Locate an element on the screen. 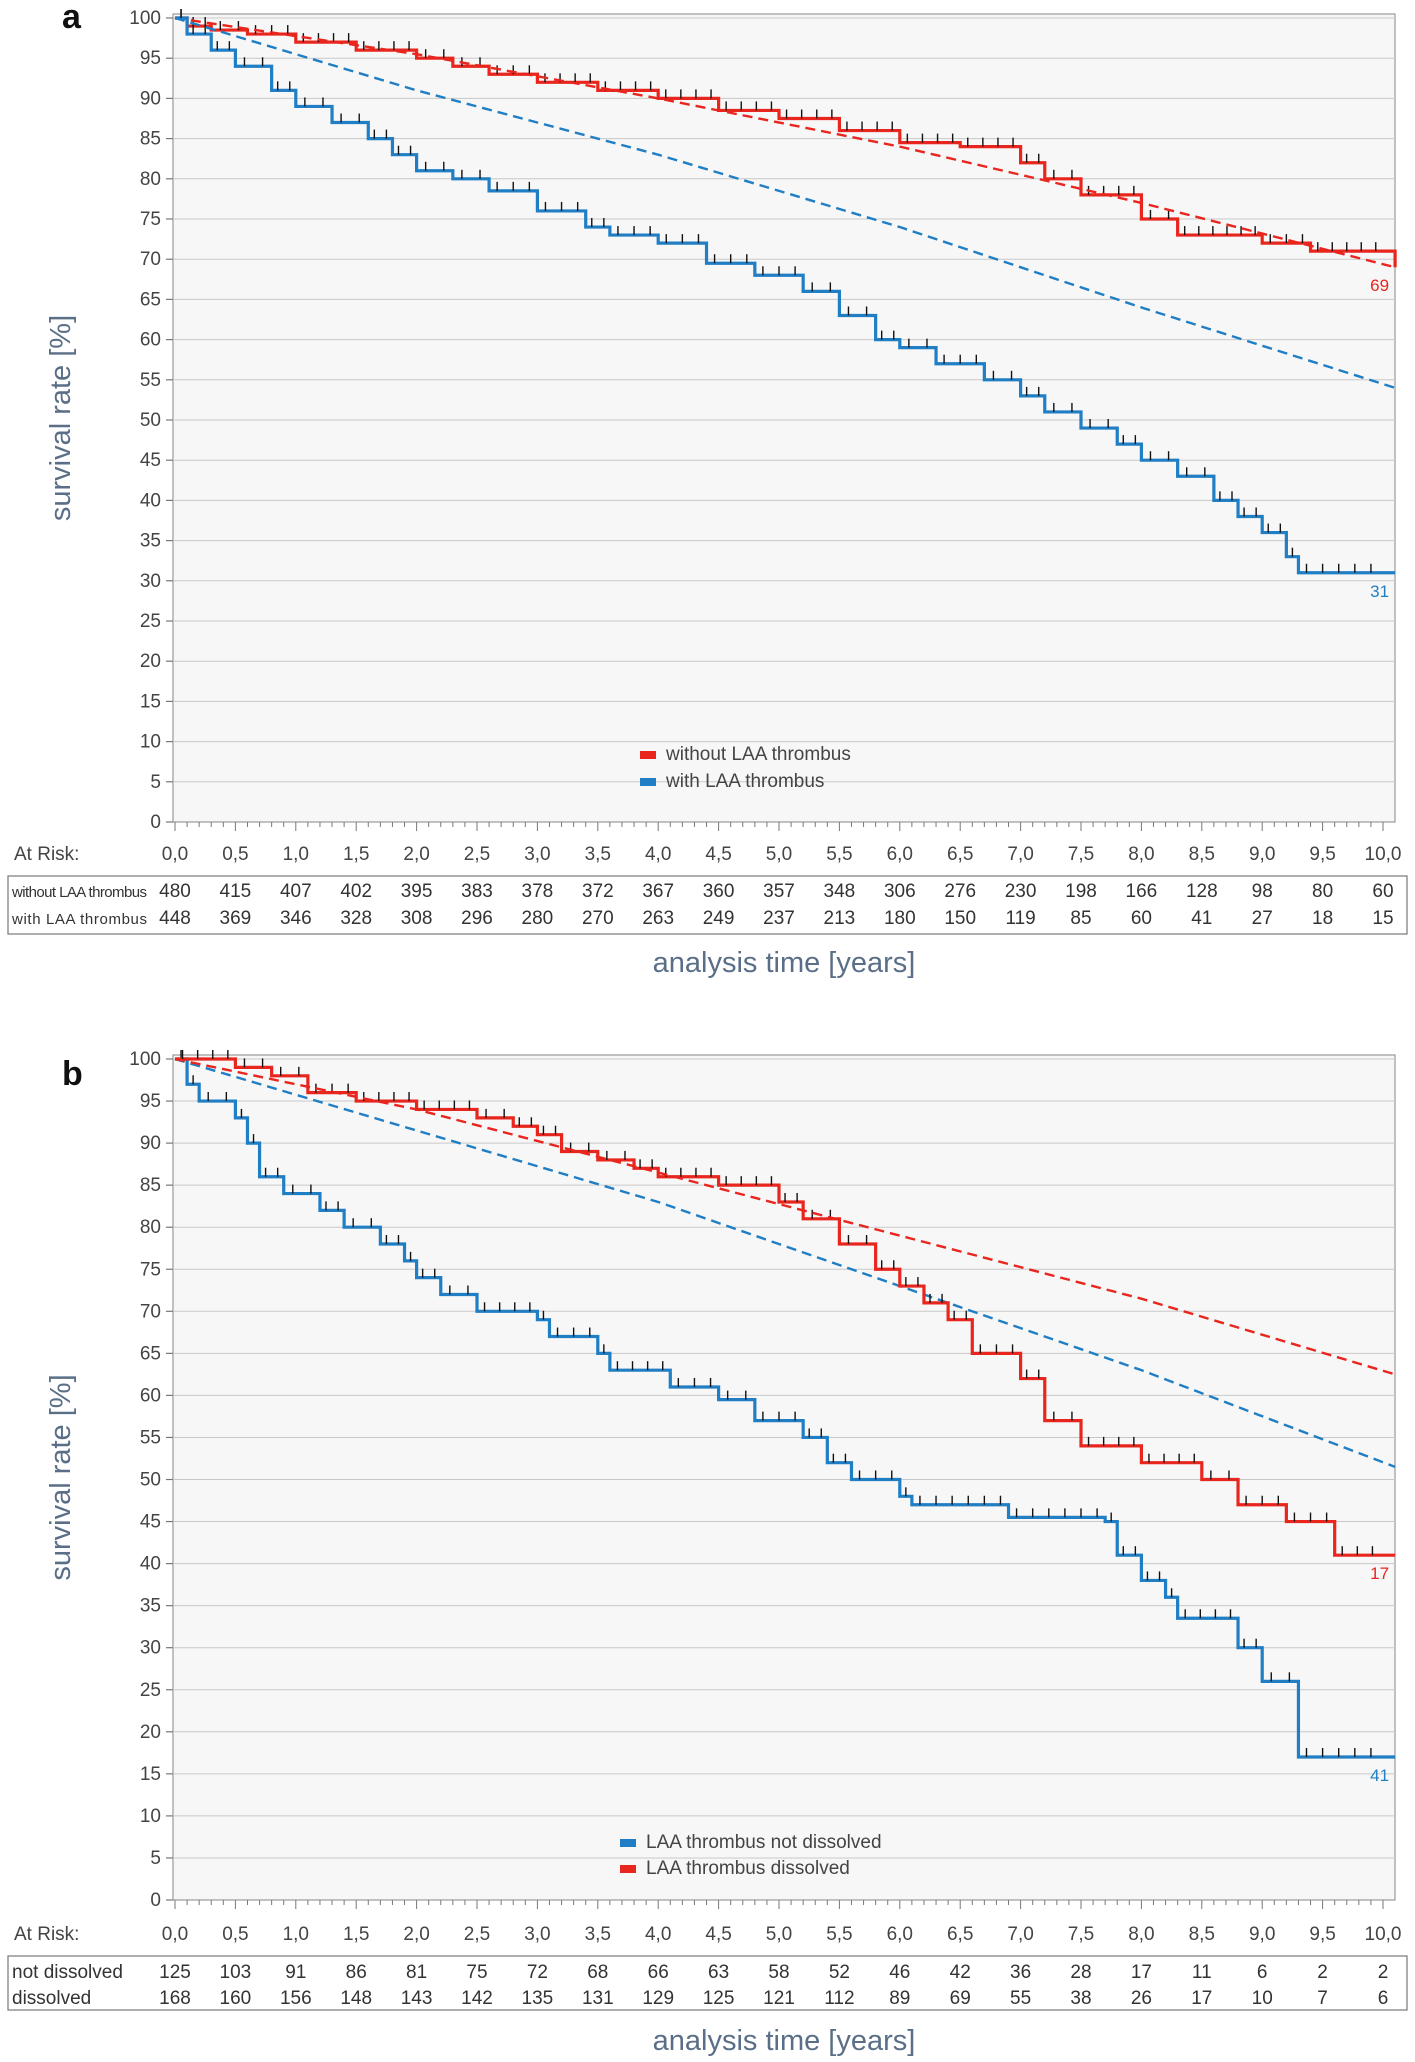  at-risk-value: 348 is located at coordinates (840, 891).